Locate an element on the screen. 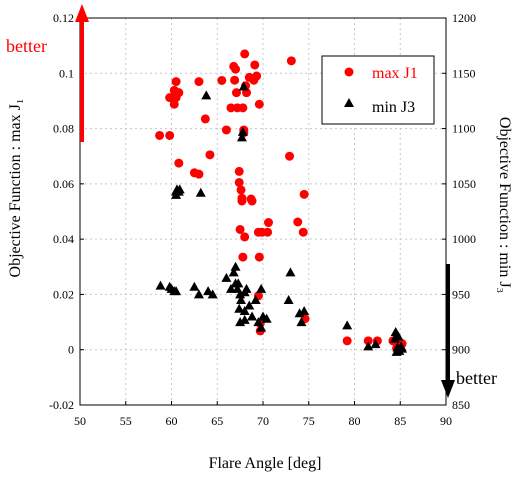  x-tick-label: 85 is located at coordinates (400, 421).